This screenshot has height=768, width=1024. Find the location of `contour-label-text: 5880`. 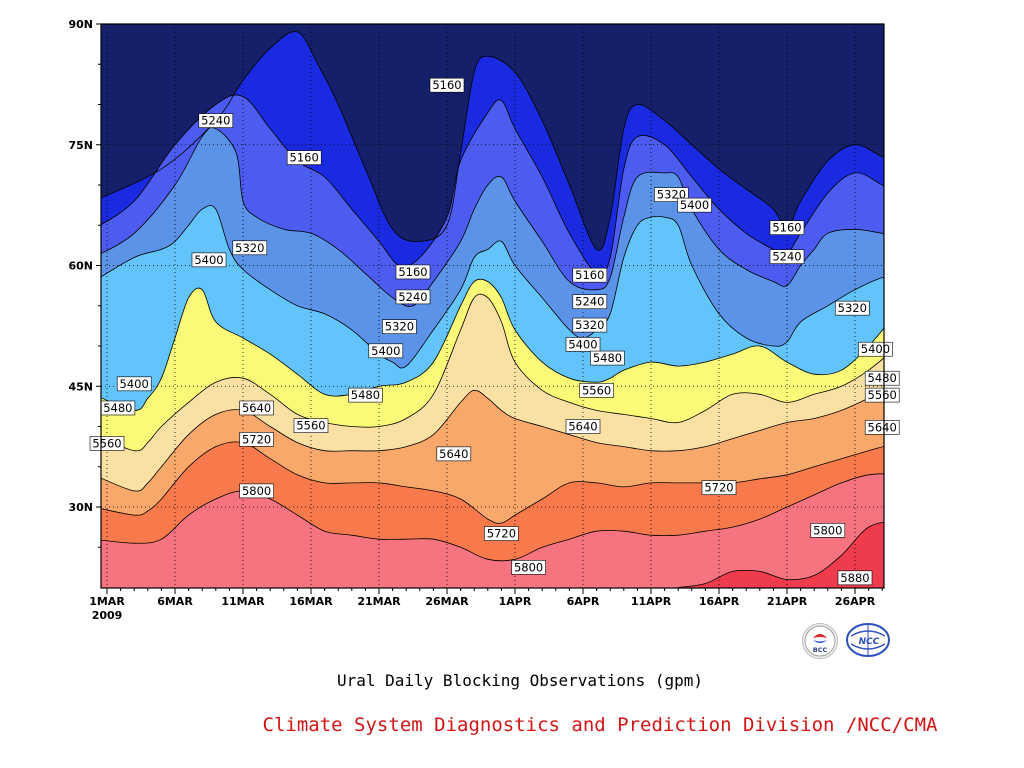

contour-label-text: 5880 is located at coordinates (854, 578).